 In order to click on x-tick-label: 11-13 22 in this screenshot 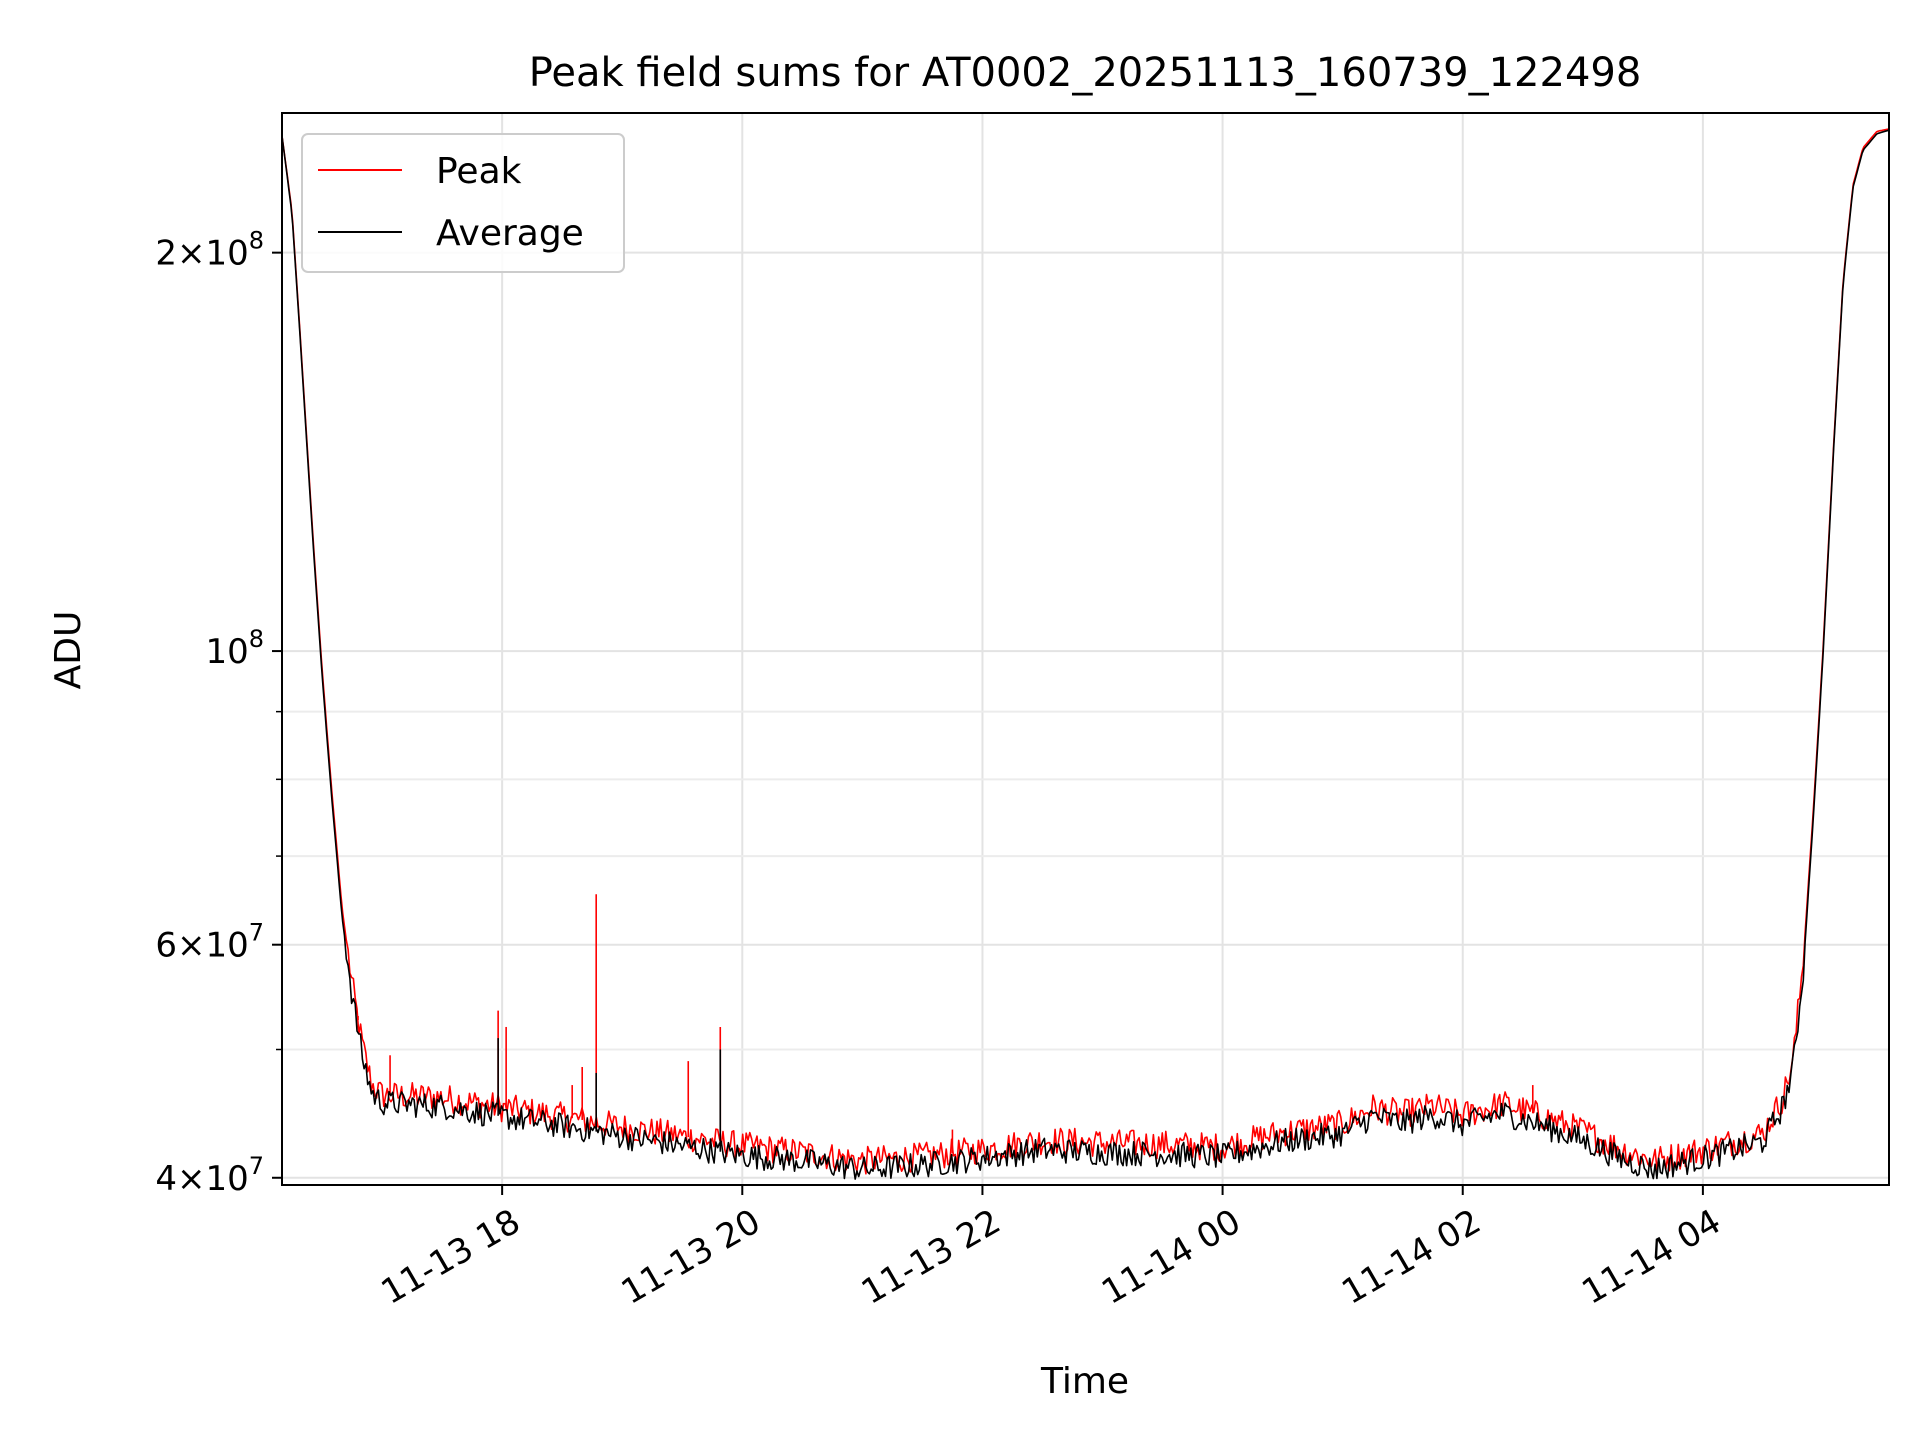, I will do `click(931, 1257)`.